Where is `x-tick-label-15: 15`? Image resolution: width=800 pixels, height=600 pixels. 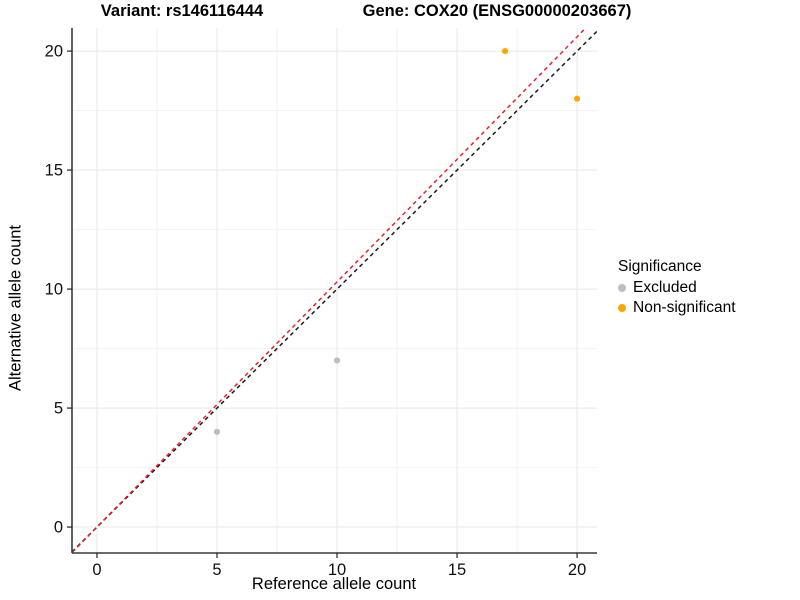
x-tick-label-15: 15 is located at coordinates (457, 570).